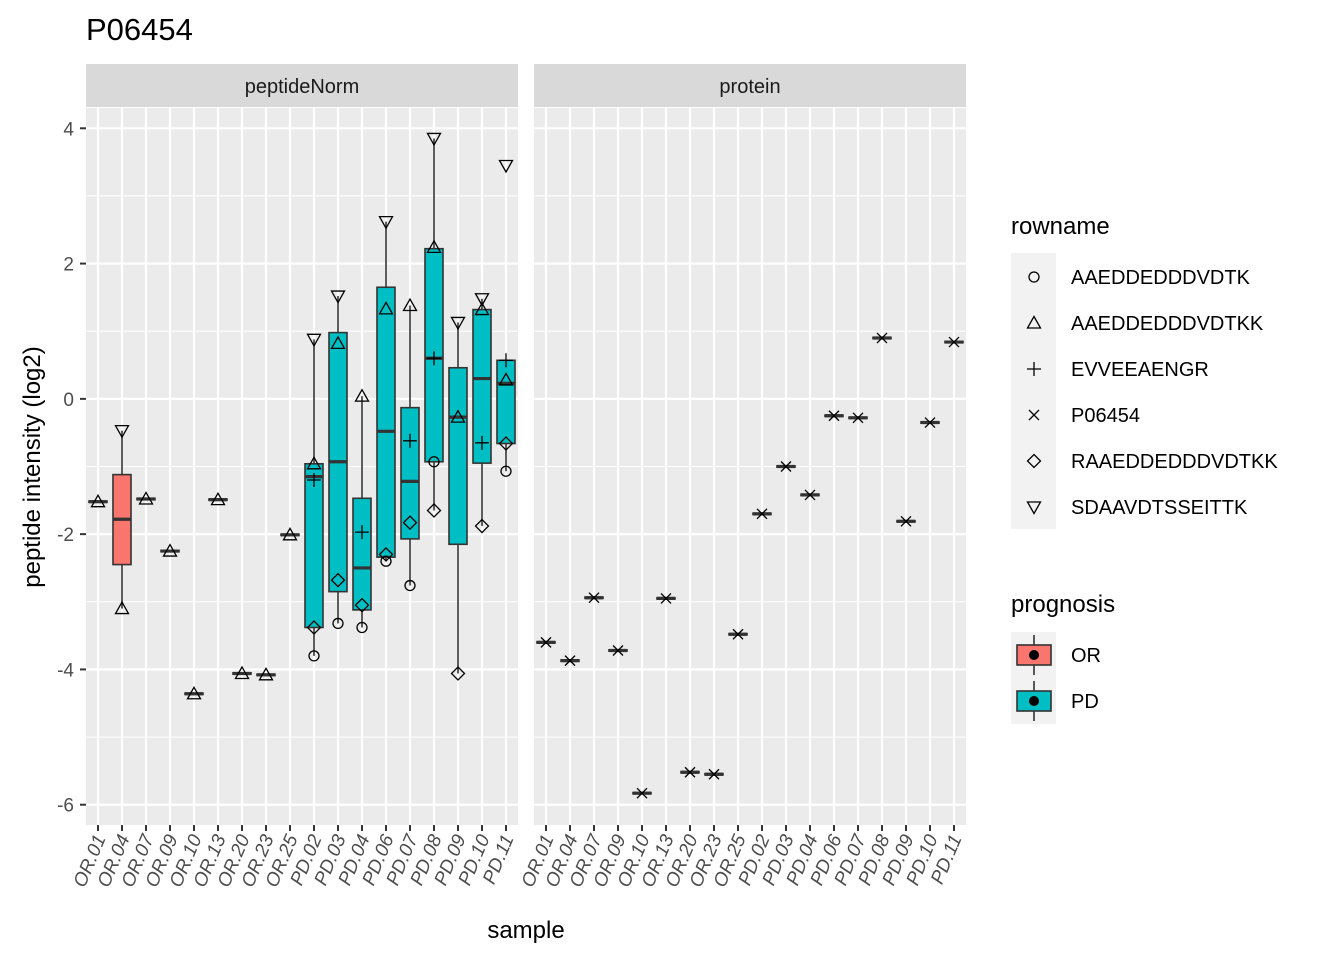 The width and height of the screenshot is (1344, 960). I want to click on boxplot-OR.20, so click(242, 673).